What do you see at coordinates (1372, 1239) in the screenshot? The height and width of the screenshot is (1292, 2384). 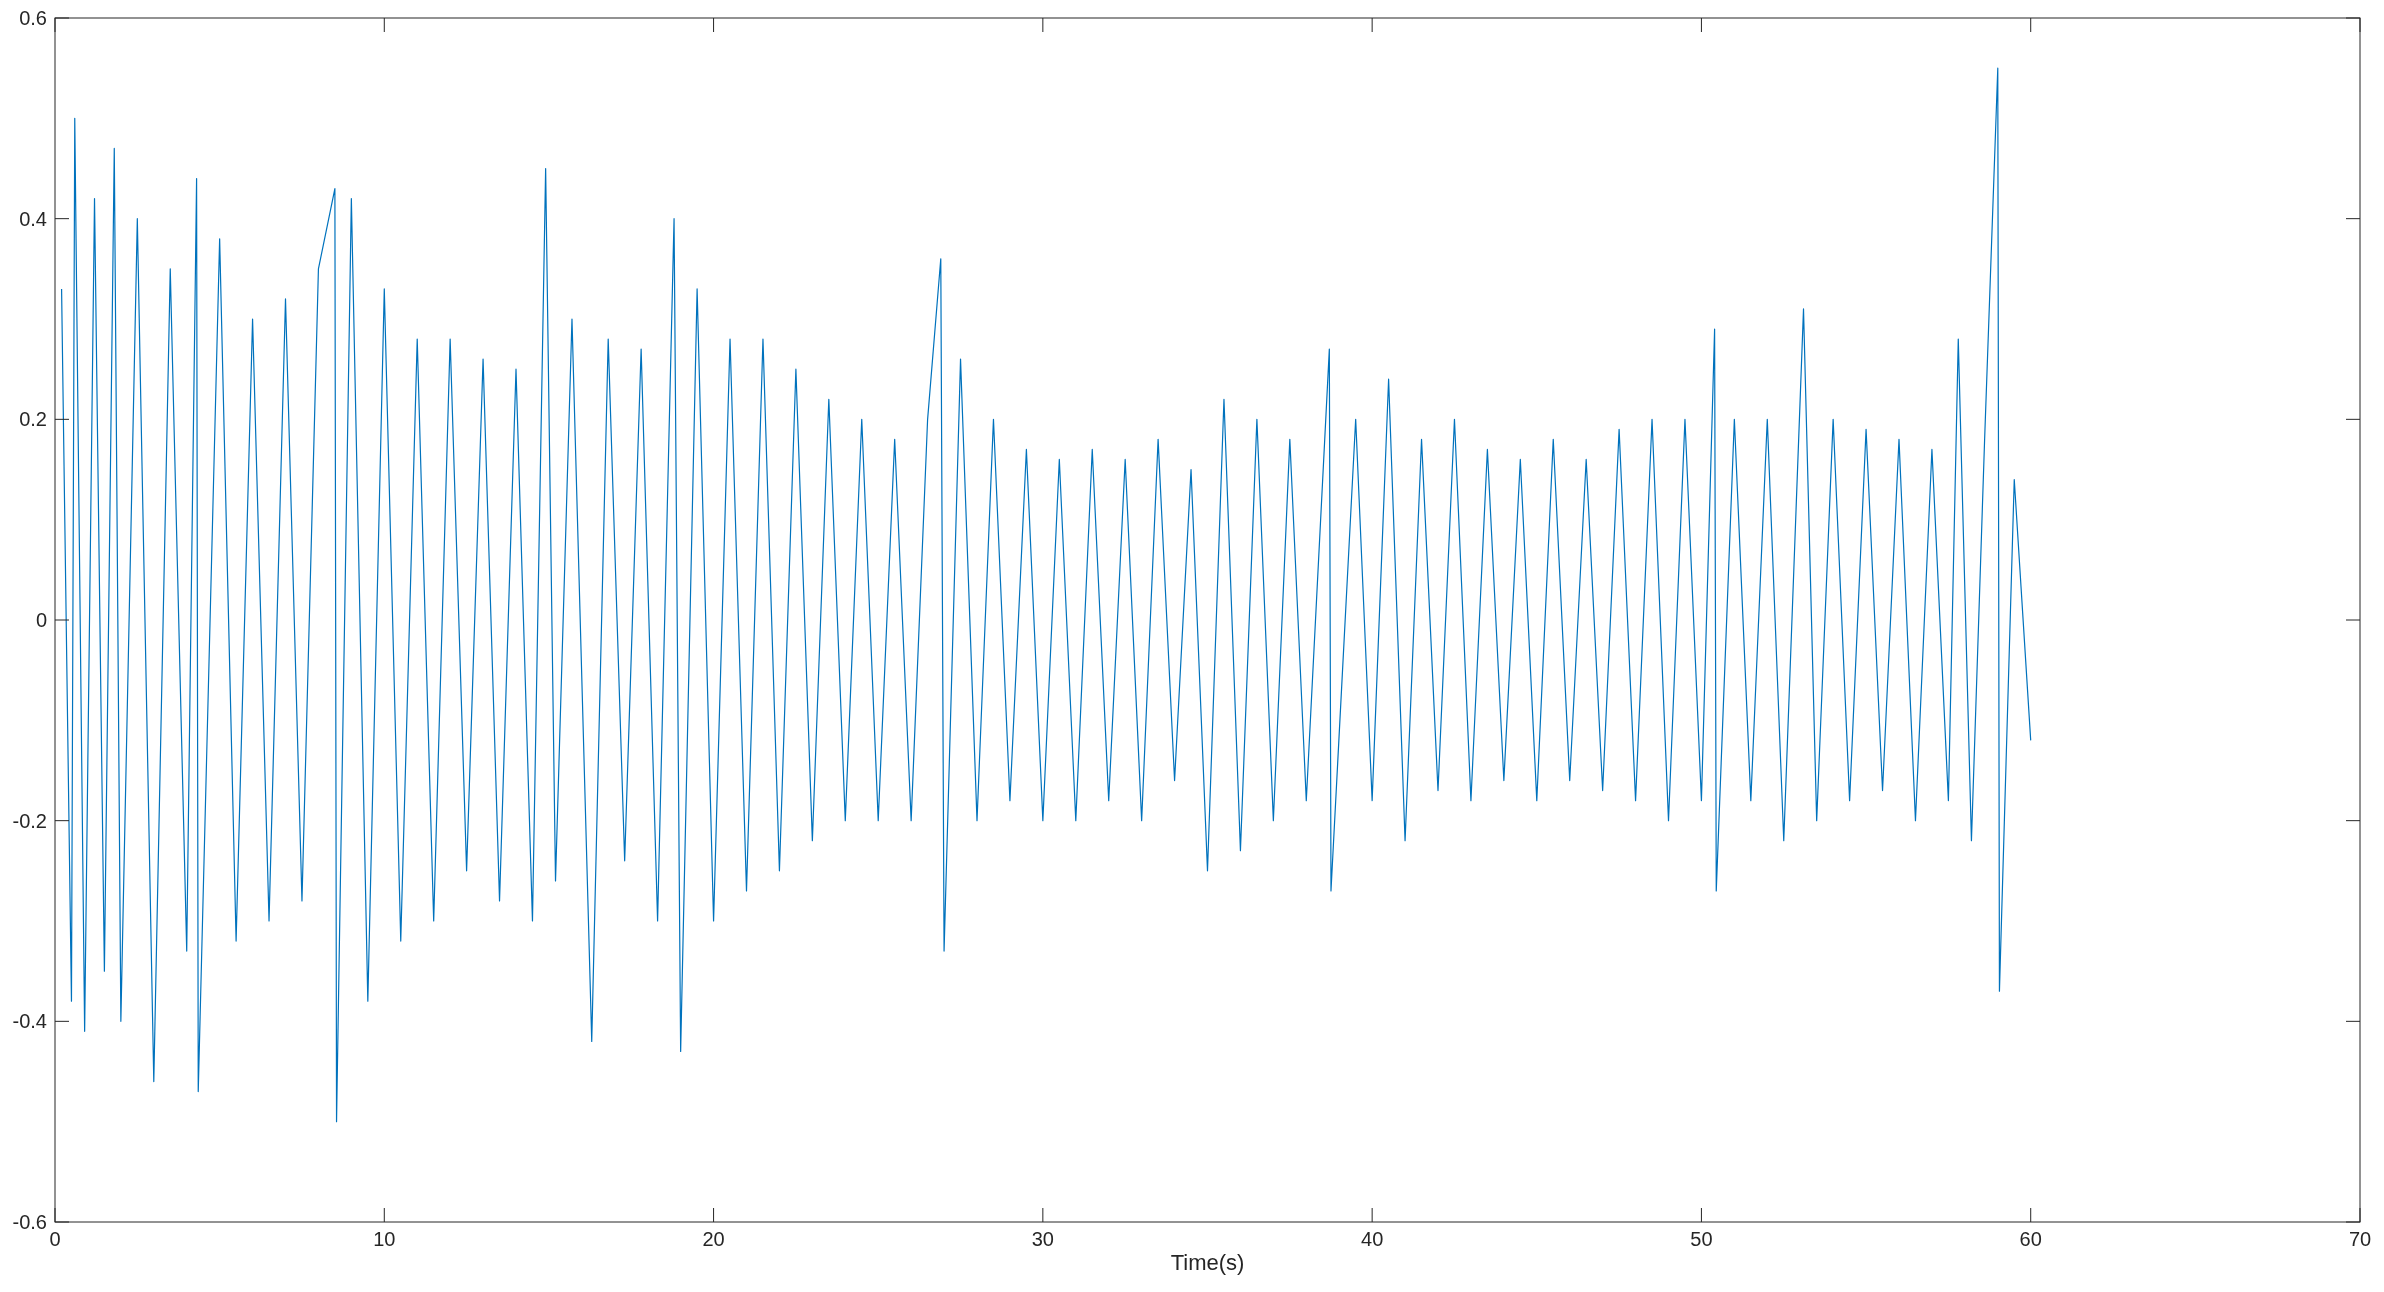 I see `x-tick-label: 40` at bounding box center [1372, 1239].